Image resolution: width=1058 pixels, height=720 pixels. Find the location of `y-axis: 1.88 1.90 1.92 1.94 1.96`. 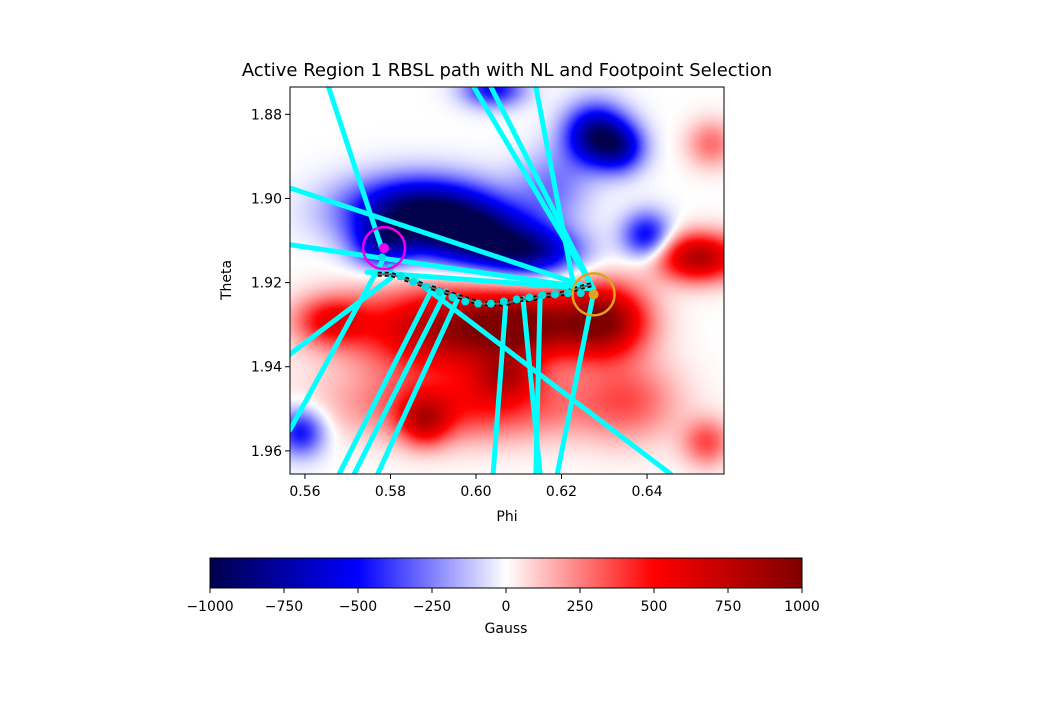

y-axis: 1.88 1.90 1.92 1.94 1.96 is located at coordinates (270, 283).